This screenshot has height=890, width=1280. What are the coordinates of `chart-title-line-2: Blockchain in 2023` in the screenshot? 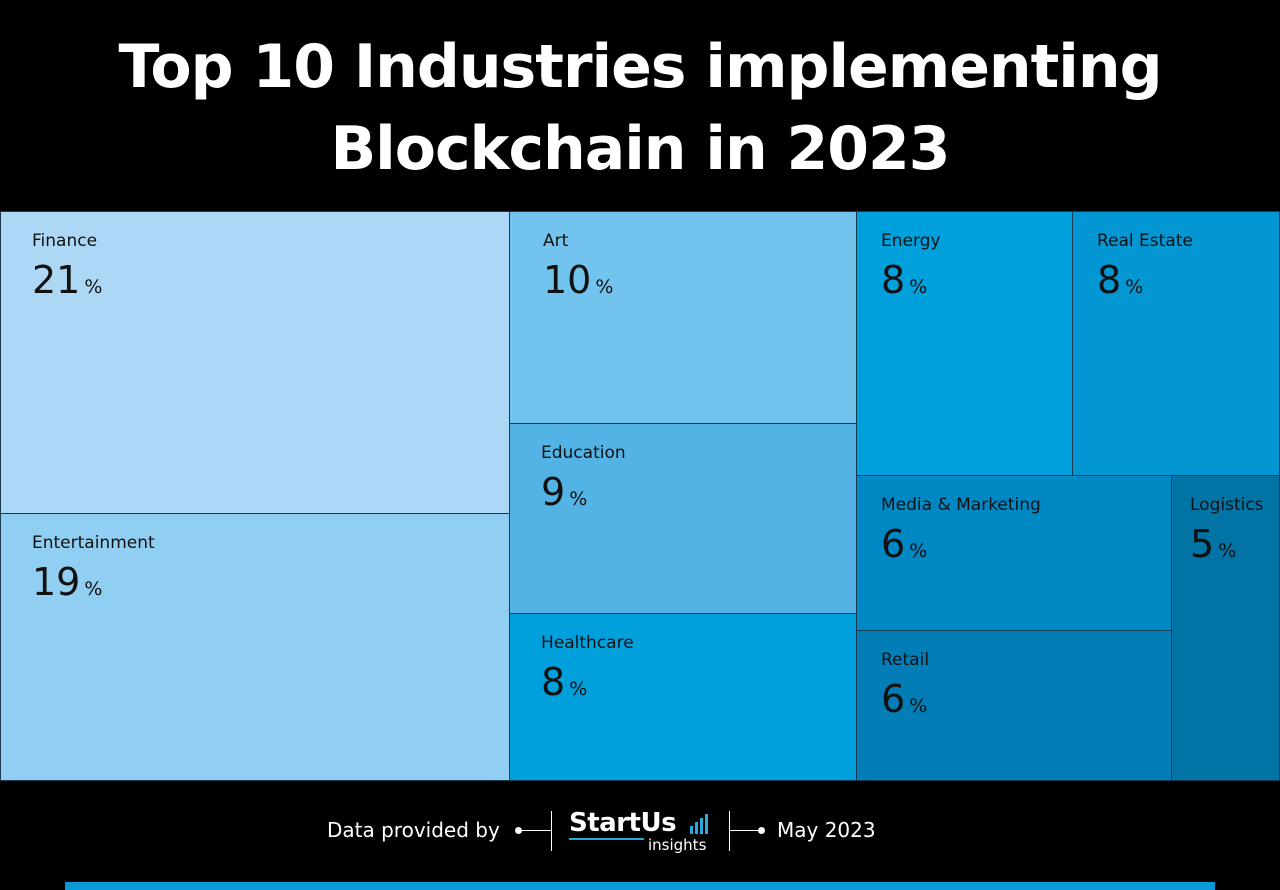 It's located at (640, 149).